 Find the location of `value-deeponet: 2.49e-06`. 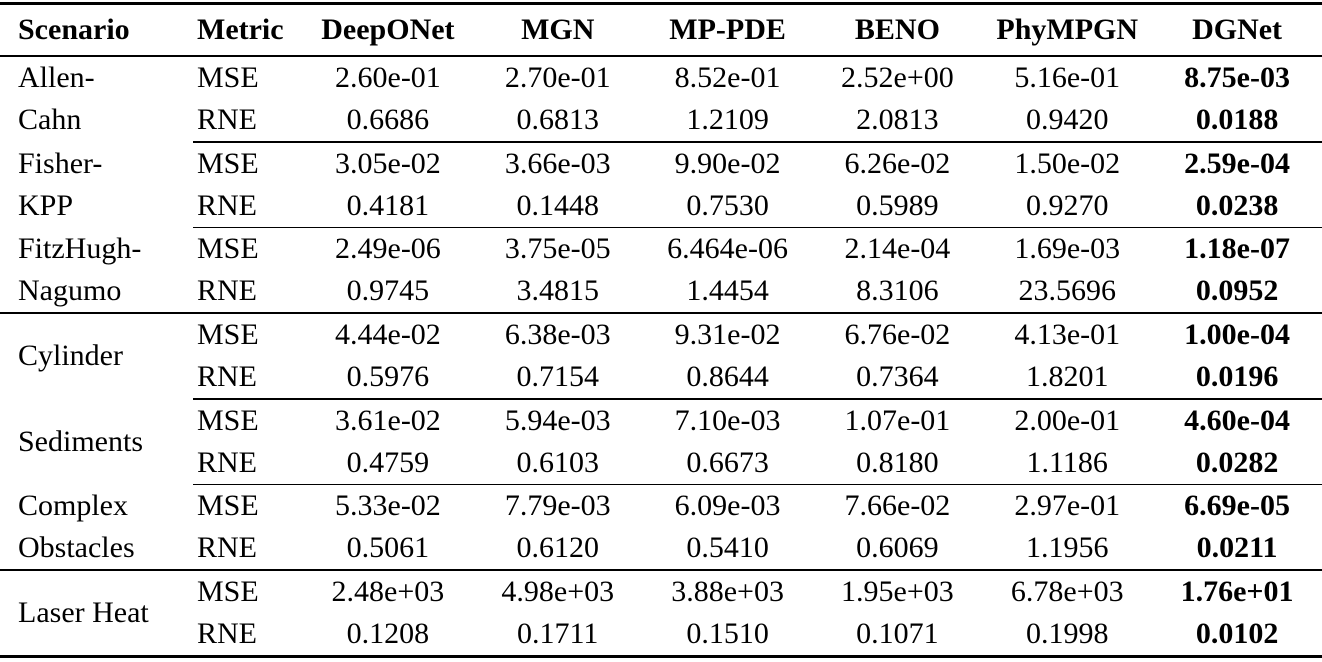

value-deeponet: 2.49e-06 is located at coordinates (388, 248).